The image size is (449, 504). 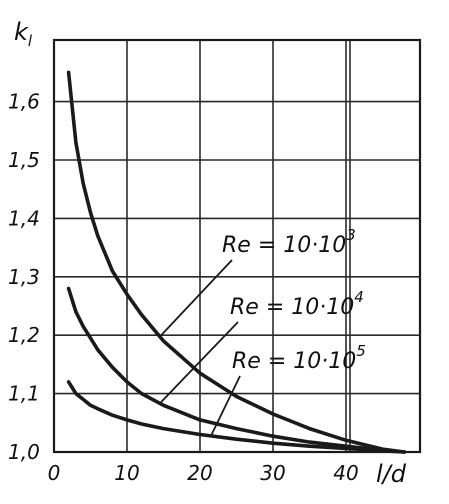 I want to click on y-tick-label: 1,2, so click(x=24, y=335).